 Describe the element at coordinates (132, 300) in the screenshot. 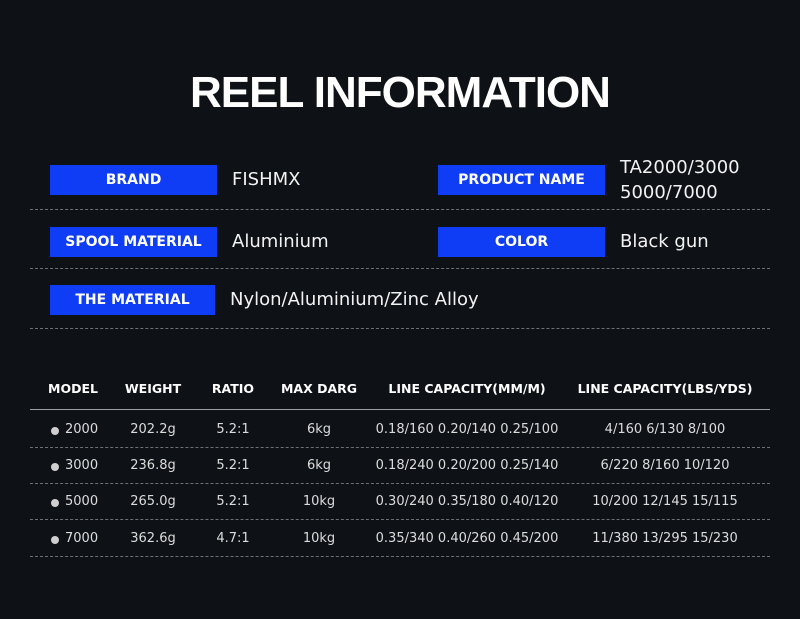

I see `info-label: THE MATERIAL` at that location.